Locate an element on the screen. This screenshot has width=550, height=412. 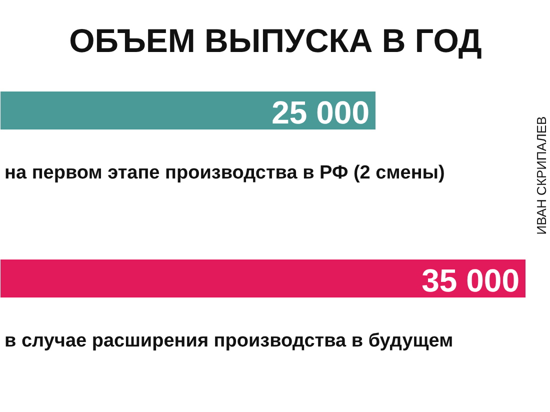
y-tick-label: в случае расширения производства в будущем is located at coordinates (229, 341).